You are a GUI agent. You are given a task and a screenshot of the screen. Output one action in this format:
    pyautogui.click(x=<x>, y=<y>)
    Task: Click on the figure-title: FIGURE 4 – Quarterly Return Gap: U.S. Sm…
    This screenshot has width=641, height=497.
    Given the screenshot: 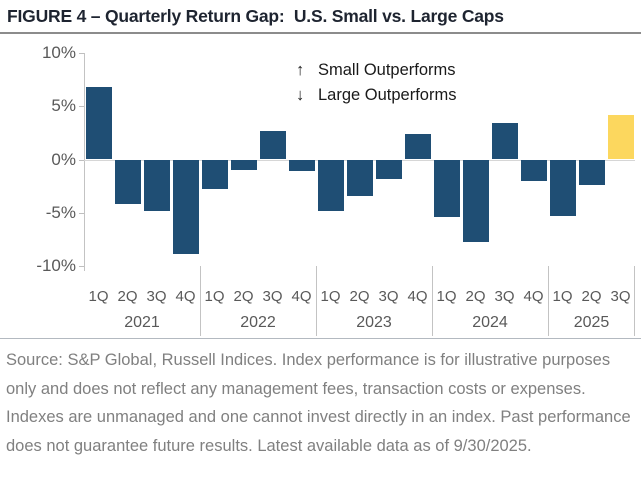 What is the action you would take?
    pyautogui.click(x=255, y=16)
    